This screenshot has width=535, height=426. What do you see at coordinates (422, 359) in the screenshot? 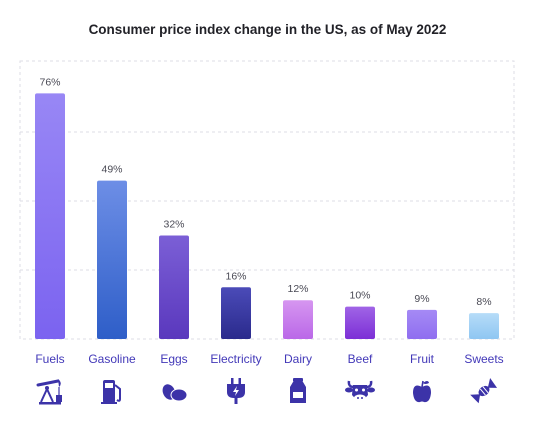
I see `category-label-fruit: Fruit` at bounding box center [422, 359].